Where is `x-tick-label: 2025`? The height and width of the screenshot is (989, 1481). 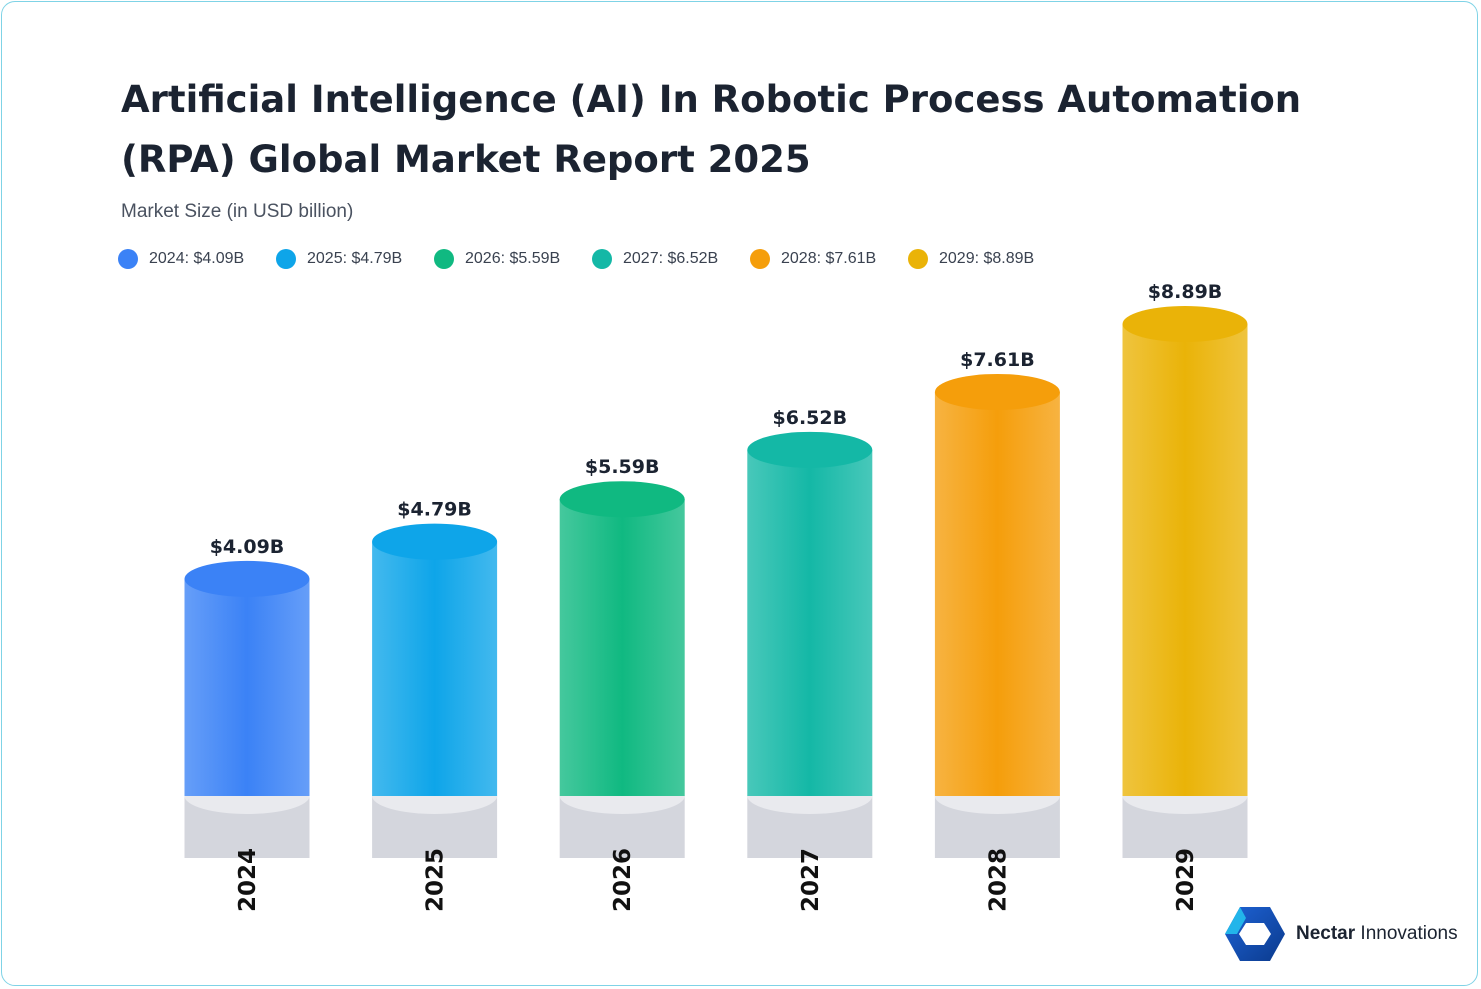 x-tick-label: 2025 is located at coordinates (436, 880).